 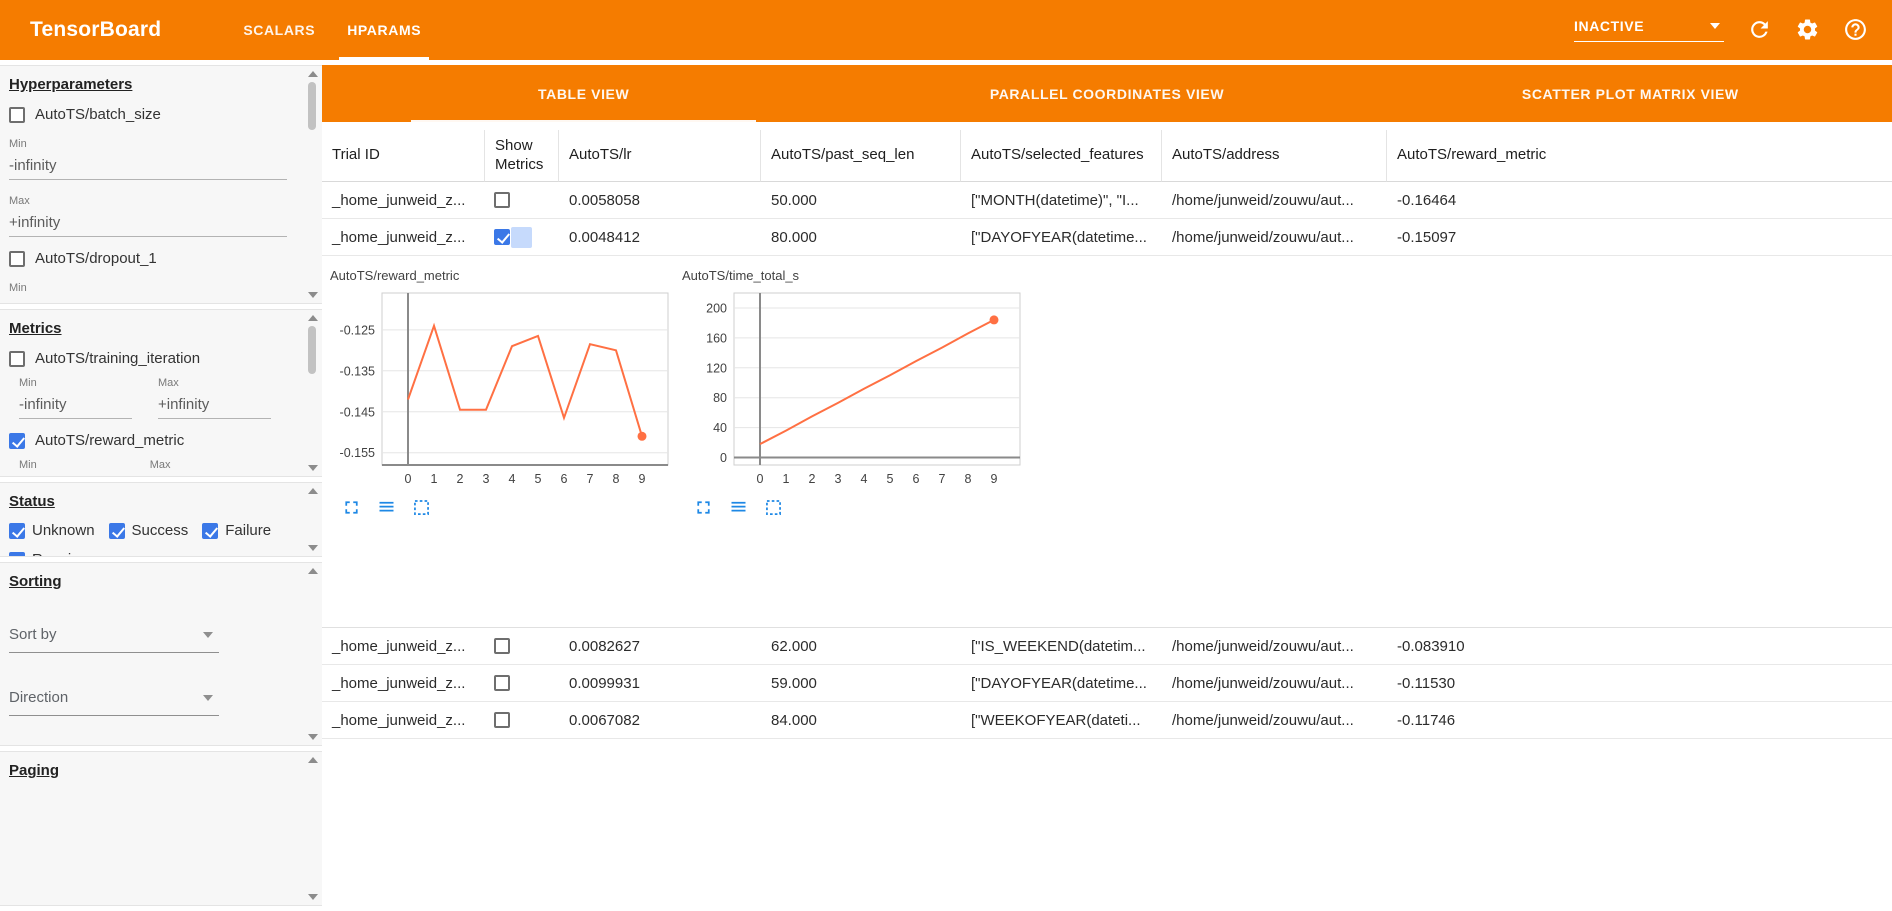 I want to click on status-running: Running, so click(x=48, y=553).